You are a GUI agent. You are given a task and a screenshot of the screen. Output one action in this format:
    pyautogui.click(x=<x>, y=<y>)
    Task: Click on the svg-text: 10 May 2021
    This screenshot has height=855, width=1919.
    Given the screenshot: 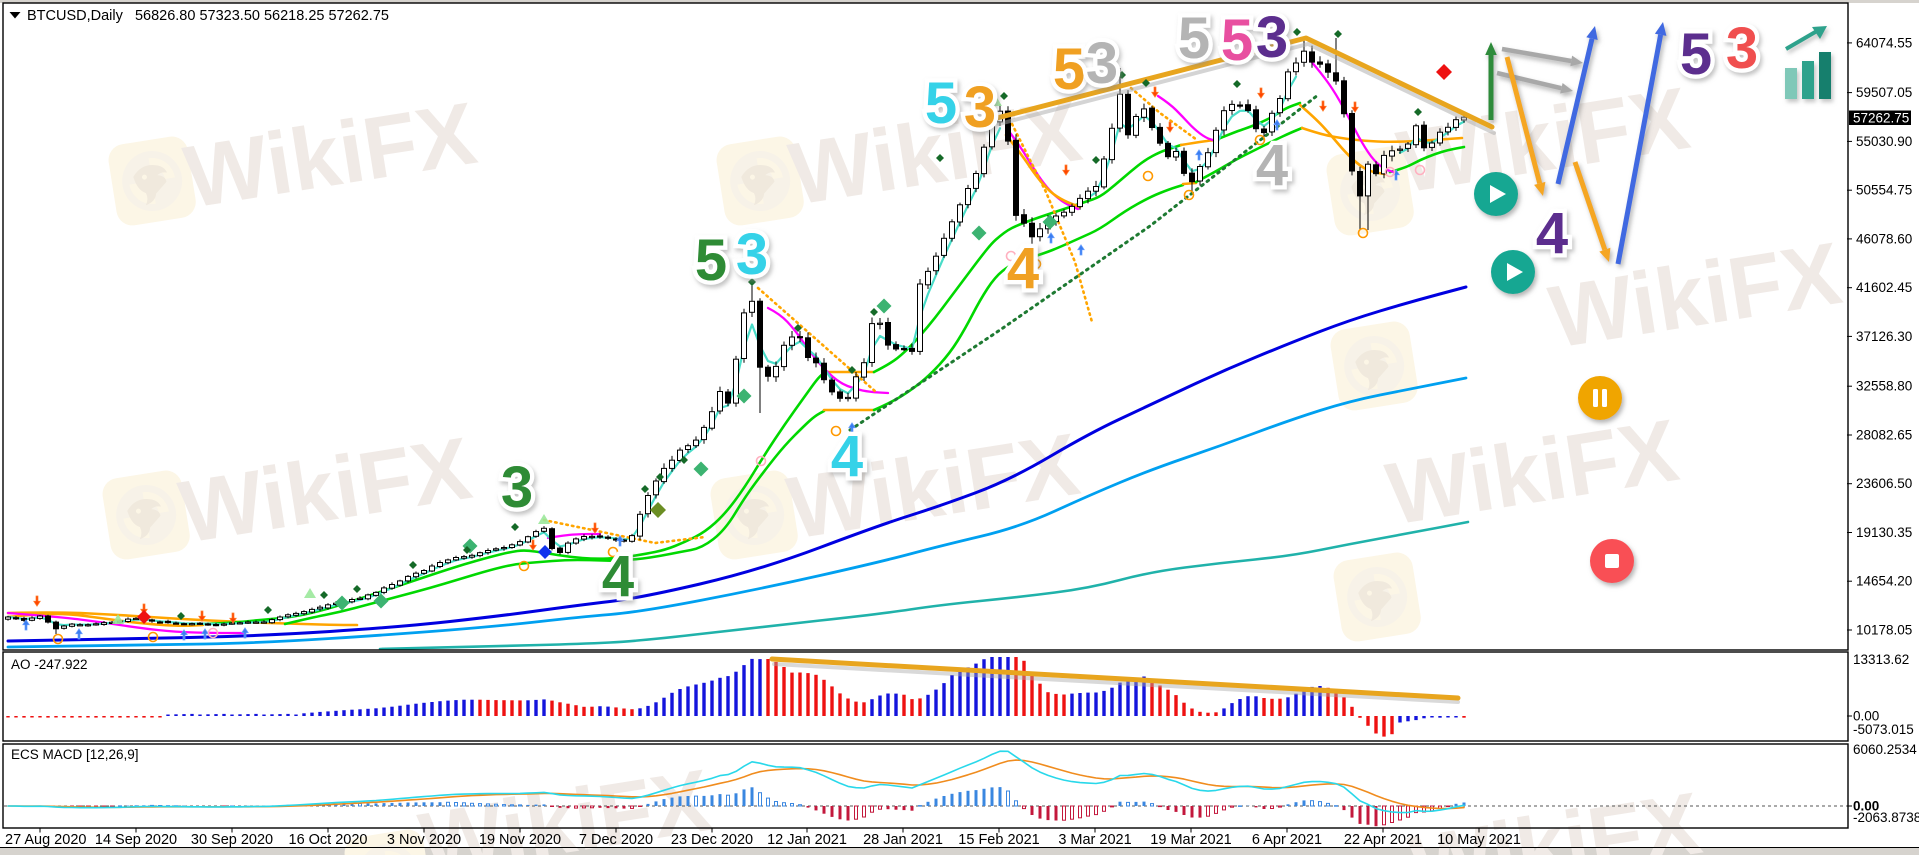 What is the action you would take?
    pyautogui.click(x=1479, y=840)
    